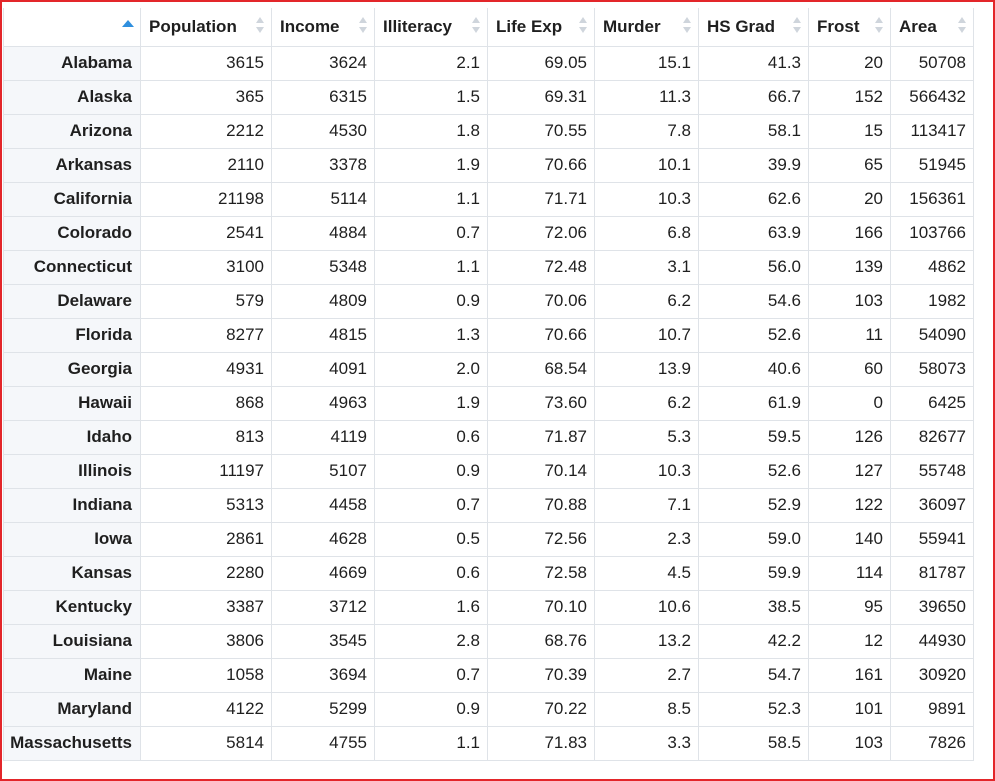  I want to click on table-cell: 5114, so click(323, 199).